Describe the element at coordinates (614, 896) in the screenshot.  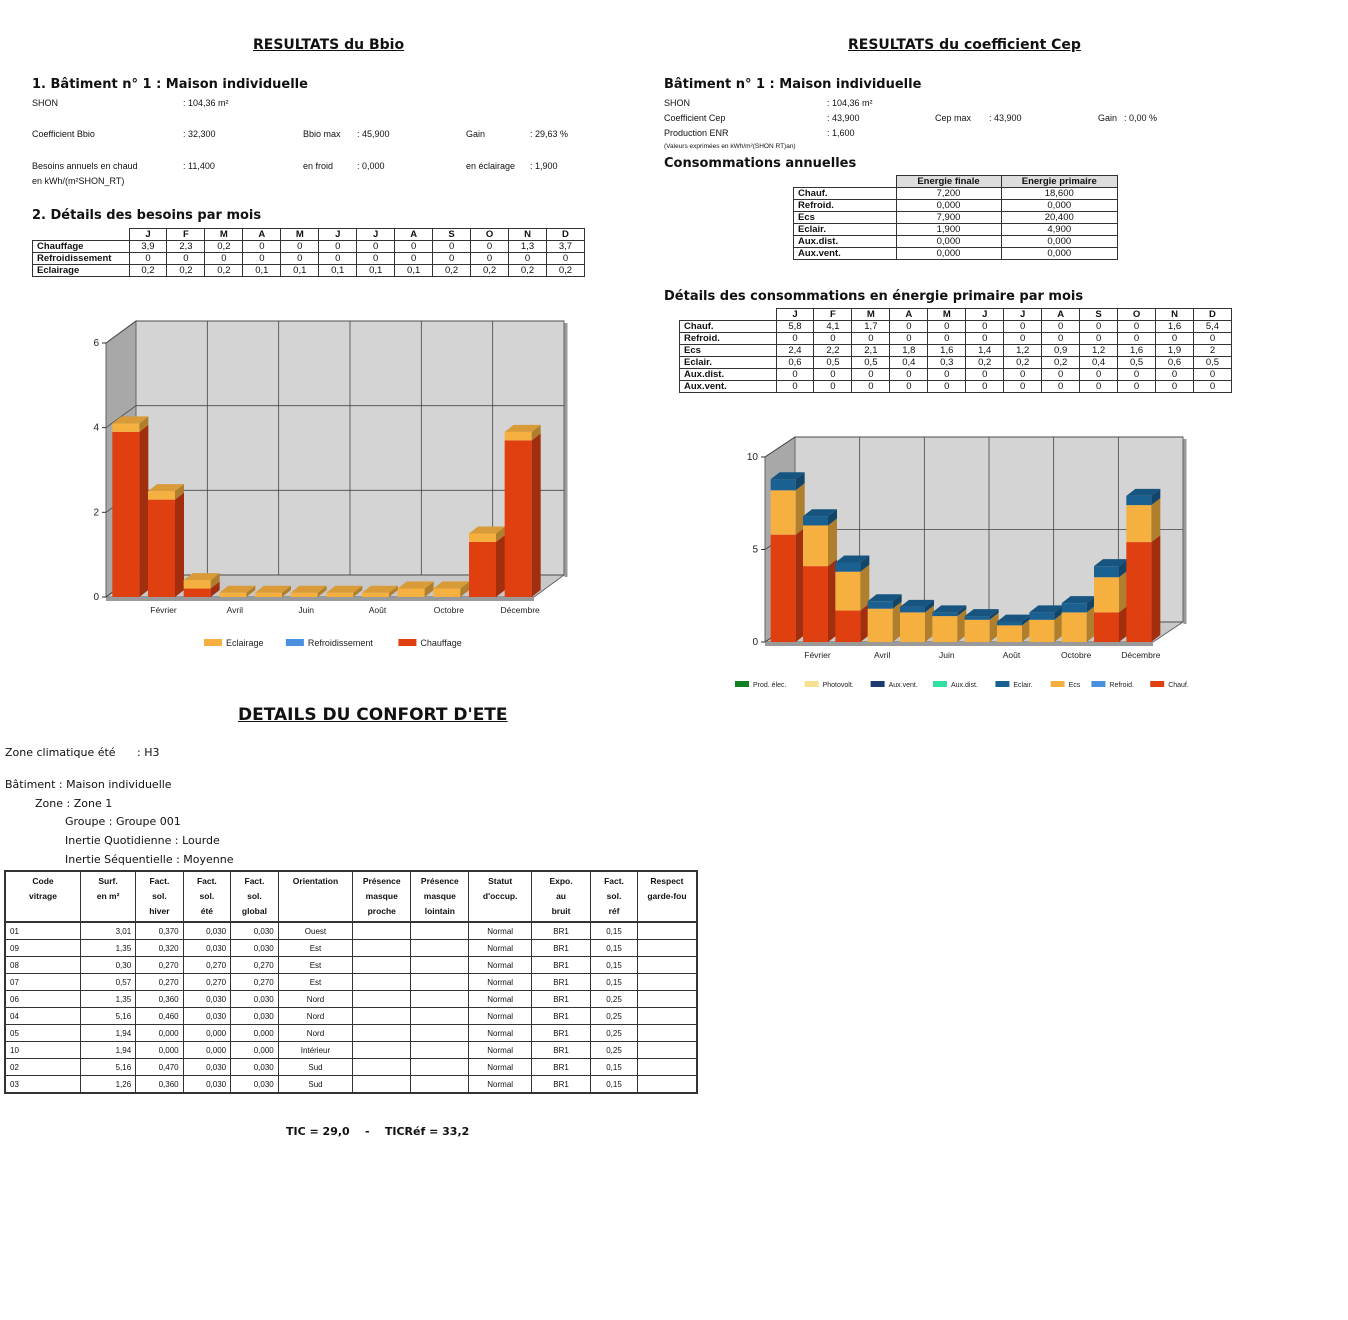
I see `column-header-line: sol.` at that location.